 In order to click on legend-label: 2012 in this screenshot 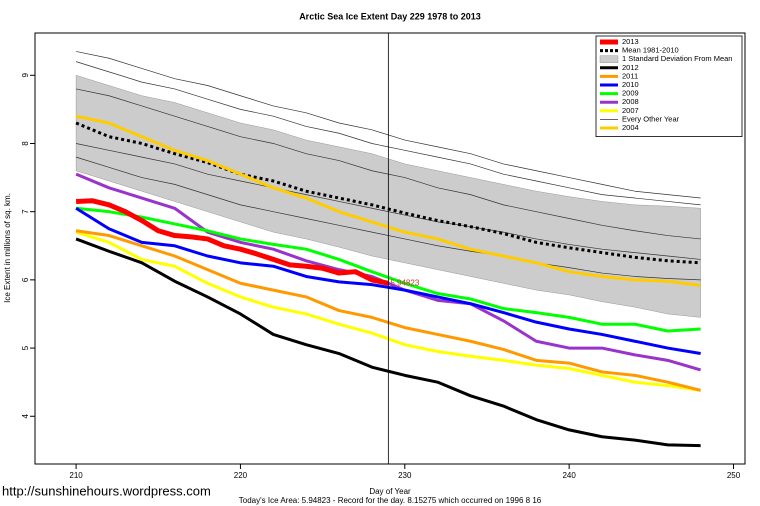, I will do `click(630, 67)`.